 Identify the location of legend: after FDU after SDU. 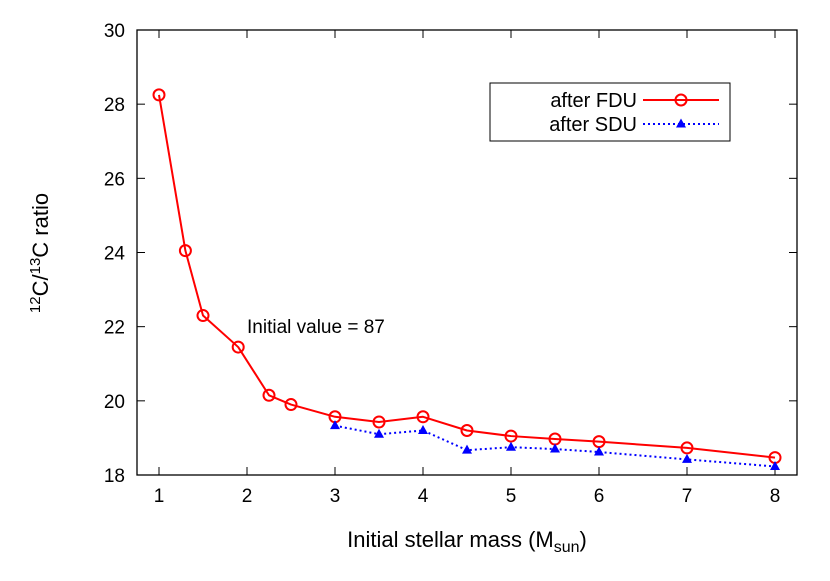
(610, 112).